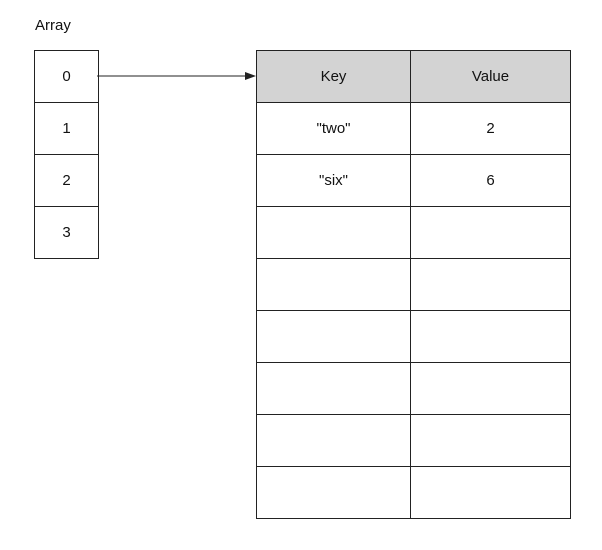 The image size is (602, 550). What do you see at coordinates (53, 25) in the screenshot?
I see `array-title: Array` at bounding box center [53, 25].